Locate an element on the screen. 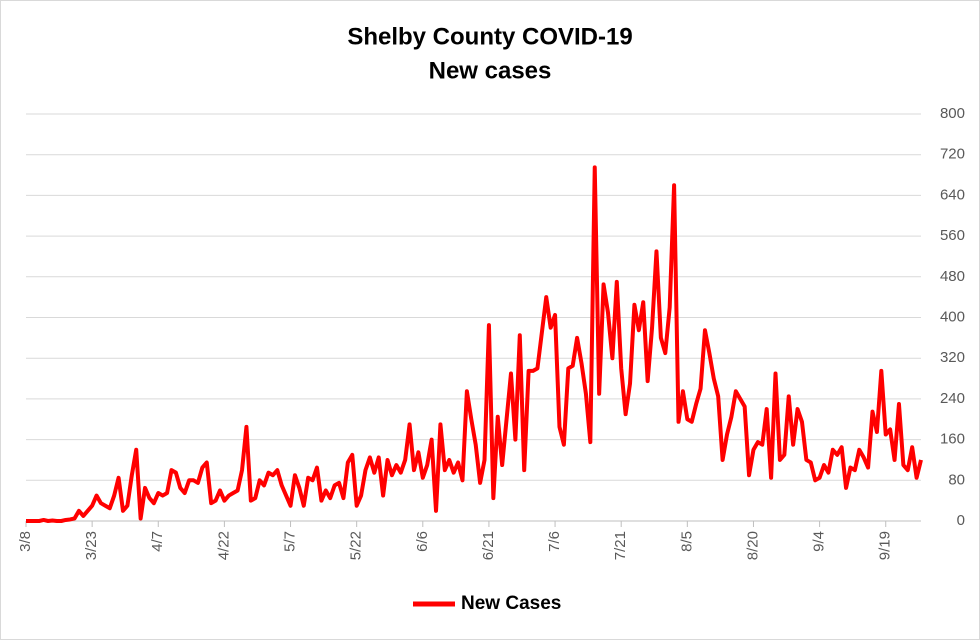 The width and height of the screenshot is (980, 640). legend-label: New Cases is located at coordinates (511, 603).